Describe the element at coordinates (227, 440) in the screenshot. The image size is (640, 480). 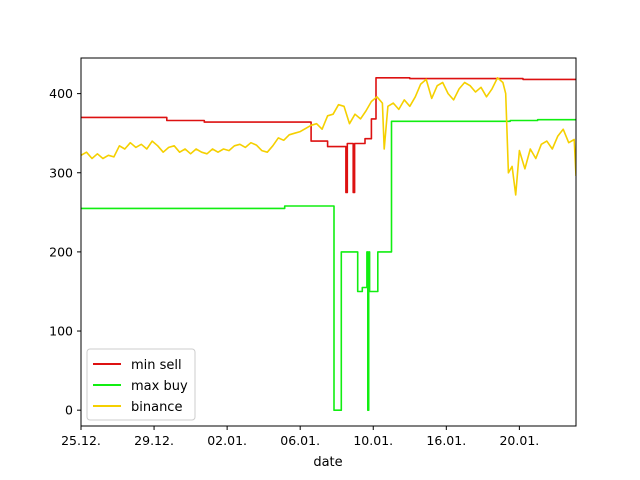
I see `x-tick-label: 02.01.` at that location.